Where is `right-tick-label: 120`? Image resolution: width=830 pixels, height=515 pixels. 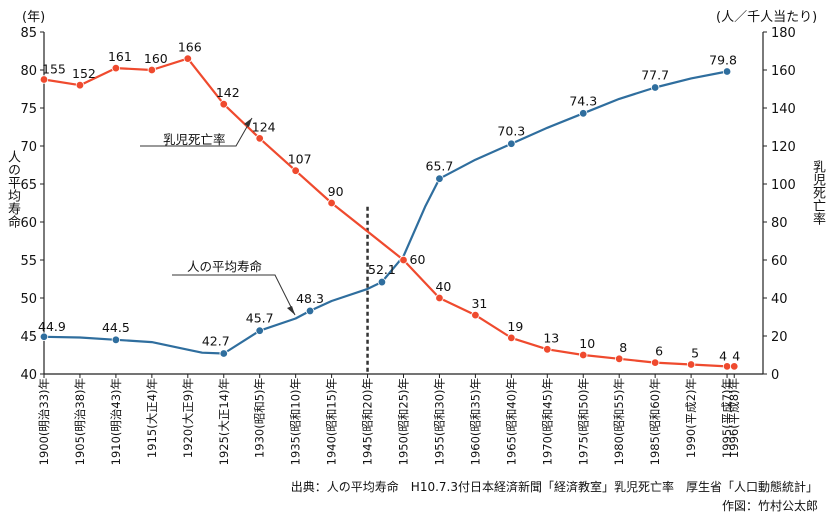 right-tick-label: 120 is located at coordinates (783, 147).